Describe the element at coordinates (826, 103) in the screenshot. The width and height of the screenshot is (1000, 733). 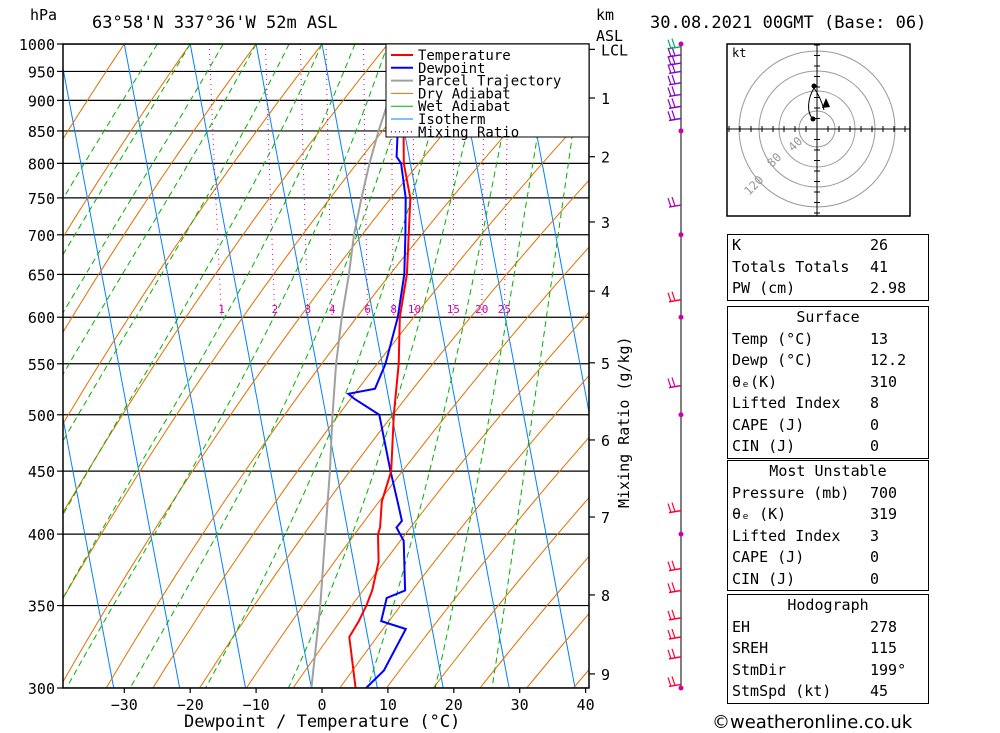
I see `storm-motion-arrow` at that location.